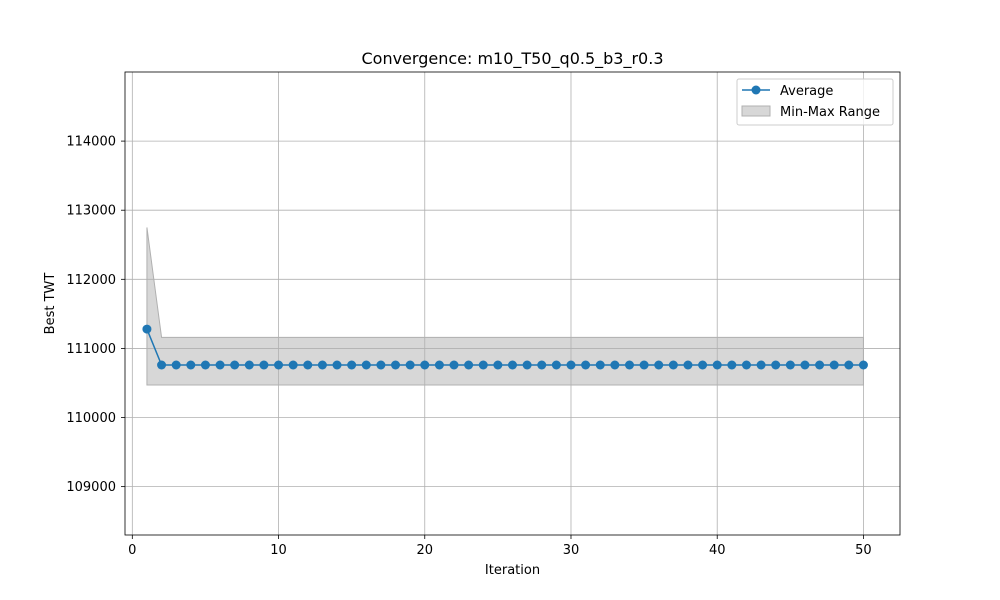 Image resolution: width=1000 pixels, height=600 pixels. I want to click on x-tick-label: 0, so click(132, 550).